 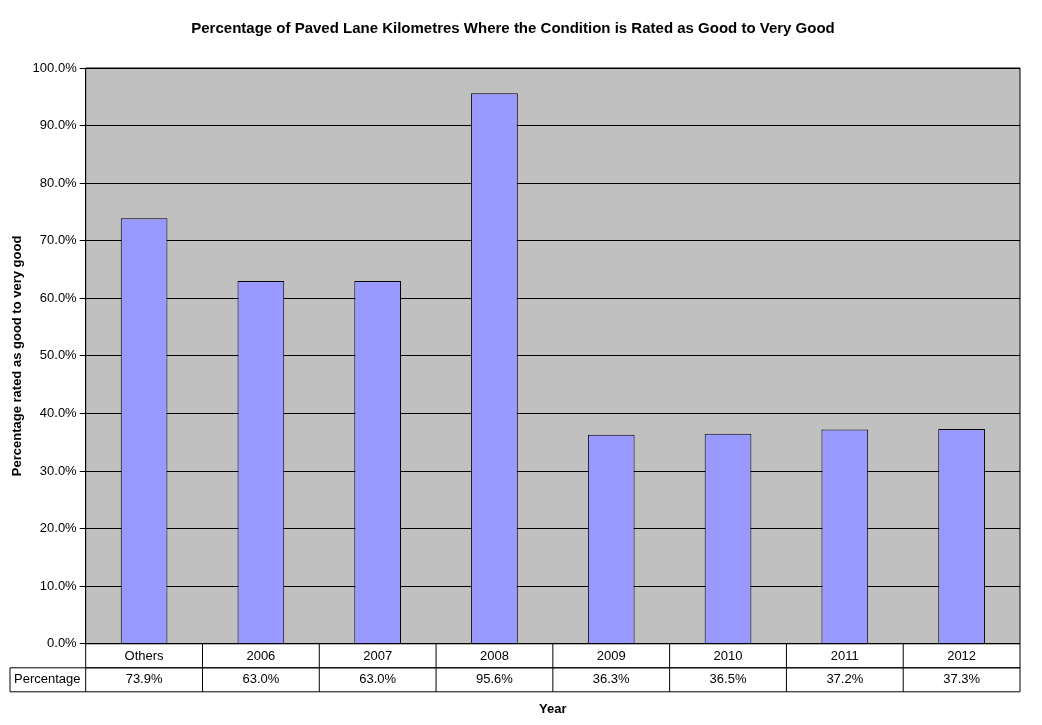 What do you see at coordinates (58, 297) in the screenshot?
I see `y-tick-label: 60.0%` at bounding box center [58, 297].